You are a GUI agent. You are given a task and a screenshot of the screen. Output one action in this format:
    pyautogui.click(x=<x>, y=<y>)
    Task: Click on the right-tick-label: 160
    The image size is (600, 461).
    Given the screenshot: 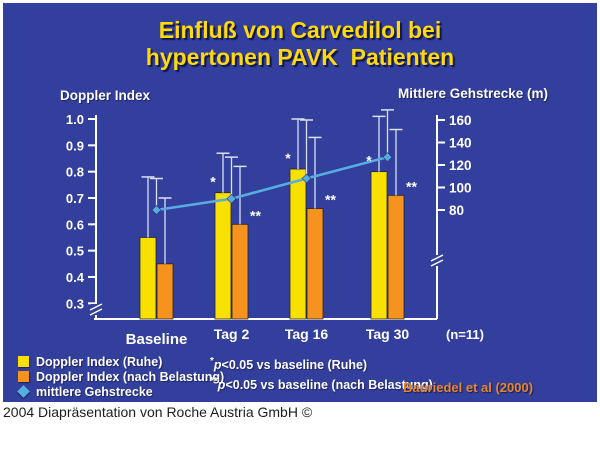 What is the action you would take?
    pyautogui.click(x=460, y=120)
    